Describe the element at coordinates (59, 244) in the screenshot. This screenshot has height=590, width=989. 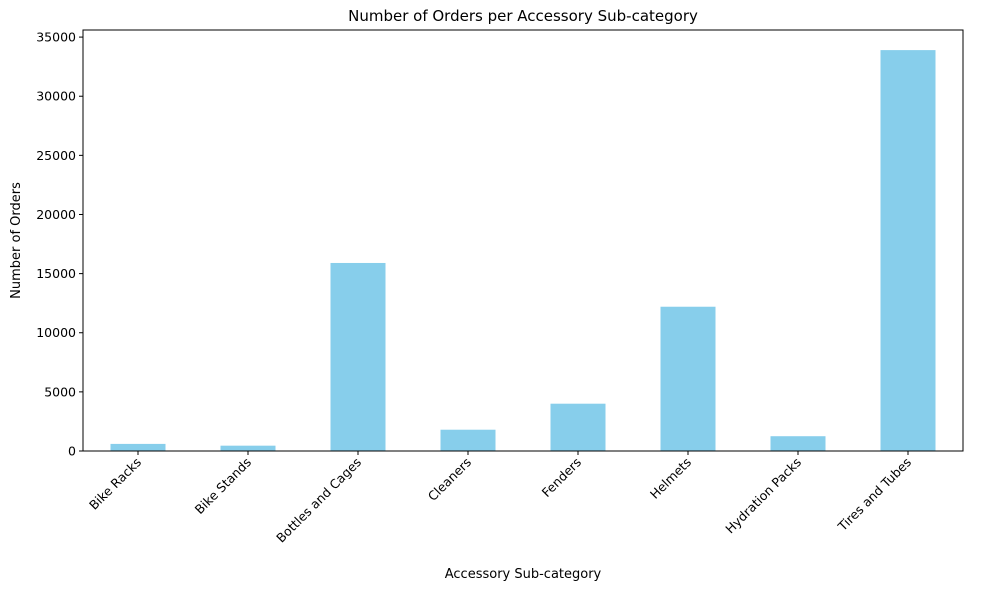
I see `y-axis: 0 5000 10000 15000 20000 25000 30000 35000` at that location.